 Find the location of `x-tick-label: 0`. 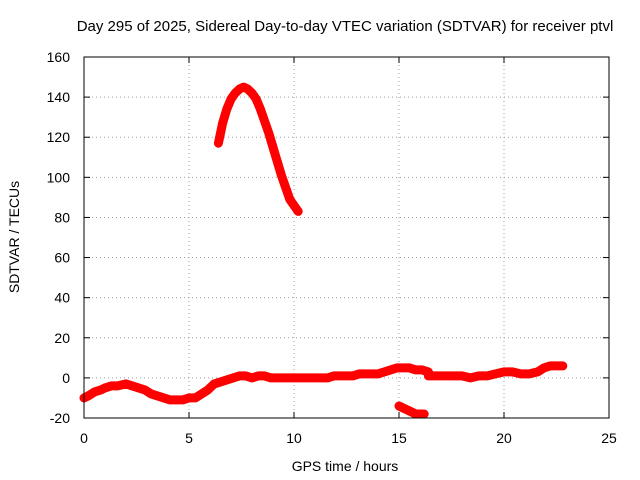

x-tick-label: 0 is located at coordinates (84, 438).